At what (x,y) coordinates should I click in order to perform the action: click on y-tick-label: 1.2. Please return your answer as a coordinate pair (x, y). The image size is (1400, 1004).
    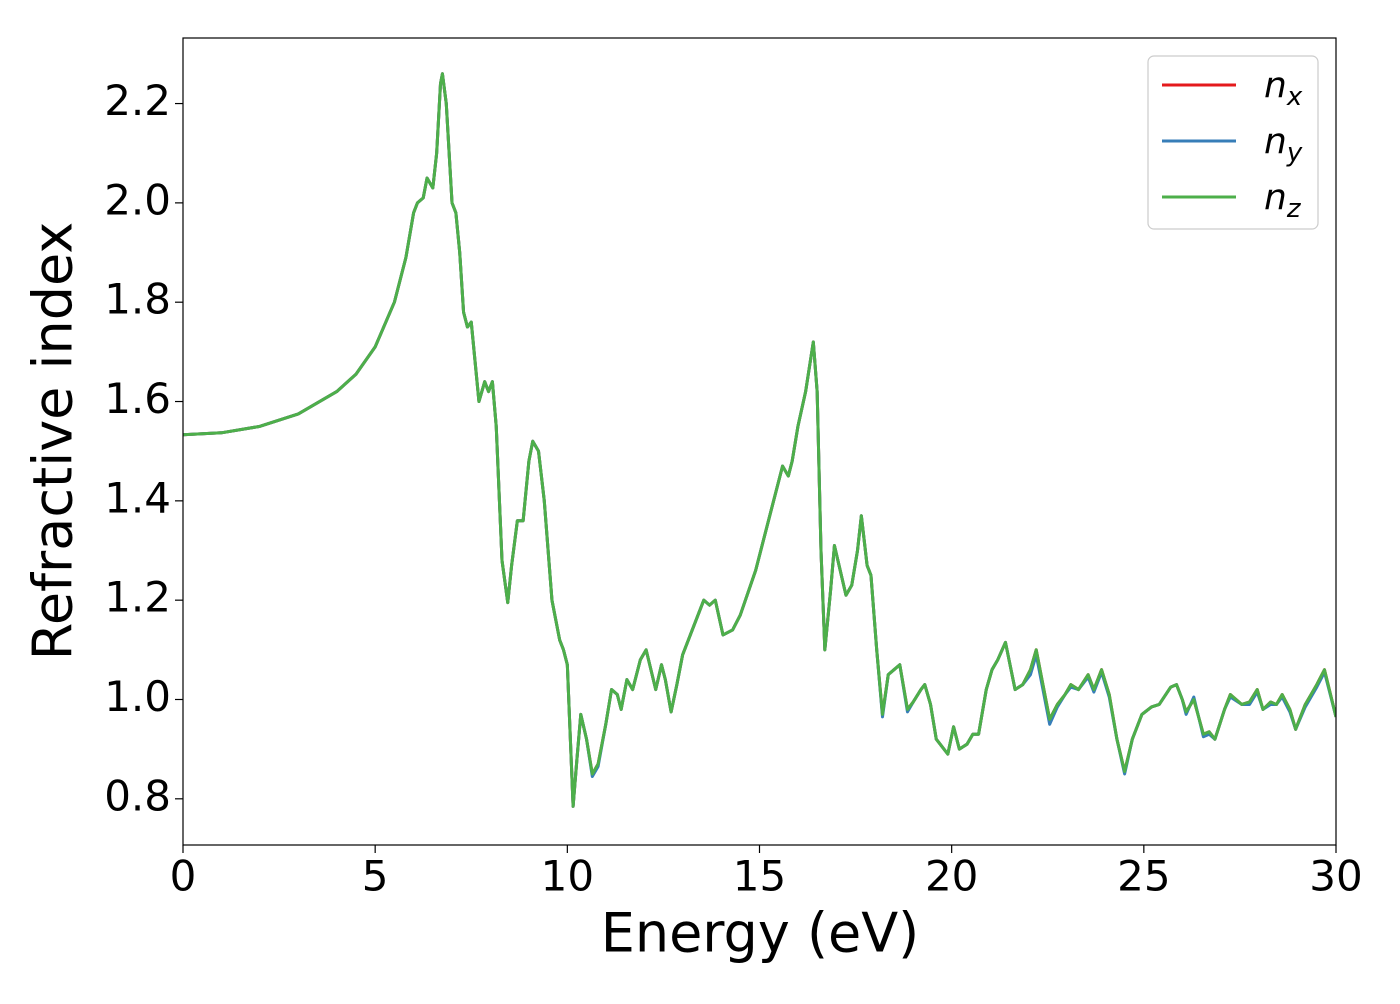
    Looking at the image, I should click on (137, 597).